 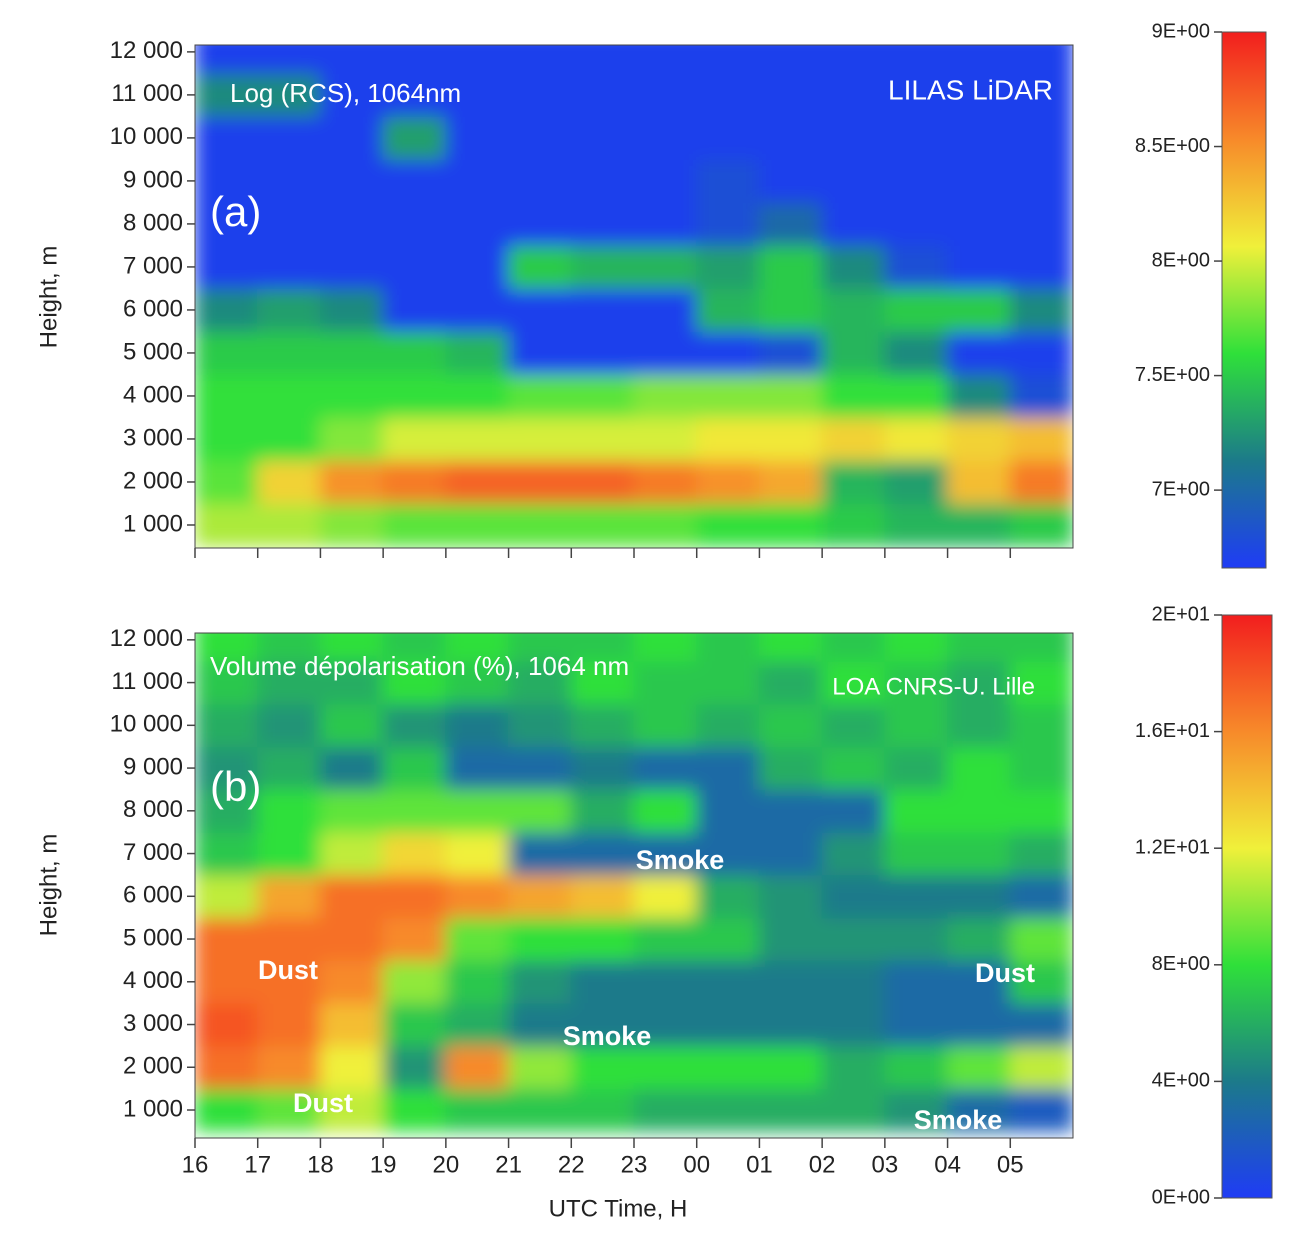 What do you see at coordinates (153, 394) in the screenshot?
I see `y-tick-label: 4 000` at bounding box center [153, 394].